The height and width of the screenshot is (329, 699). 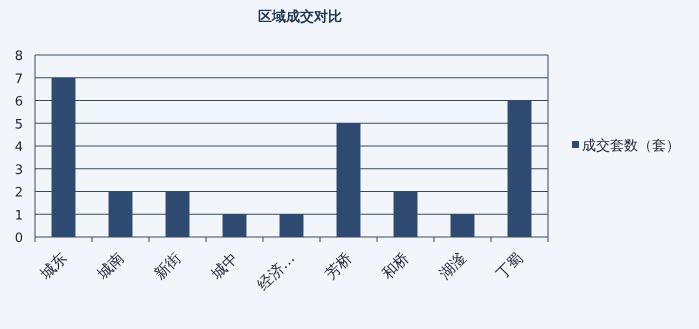 What do you see at coordinates (395, 266) in the screenshot?
I see `x-tick-label: 和桥` at bounding box center [395, 266].